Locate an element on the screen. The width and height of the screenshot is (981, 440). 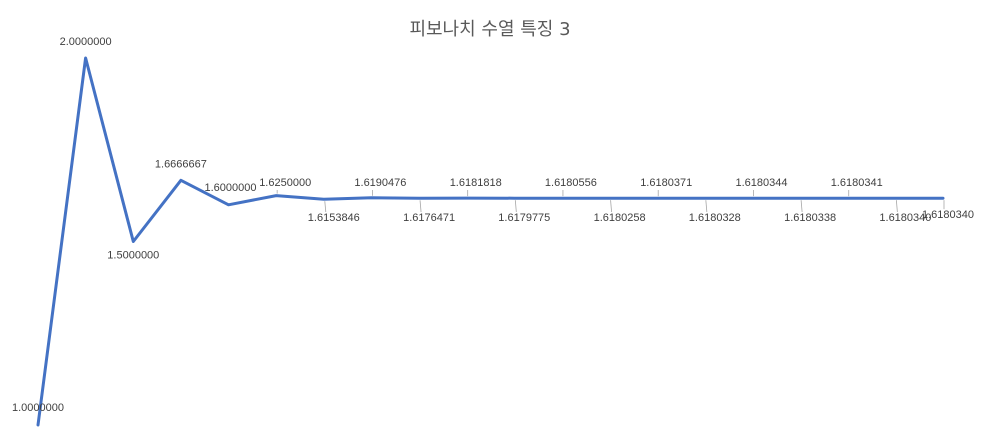
data-label: 1.6190476 is located at coordinates (380, 183).